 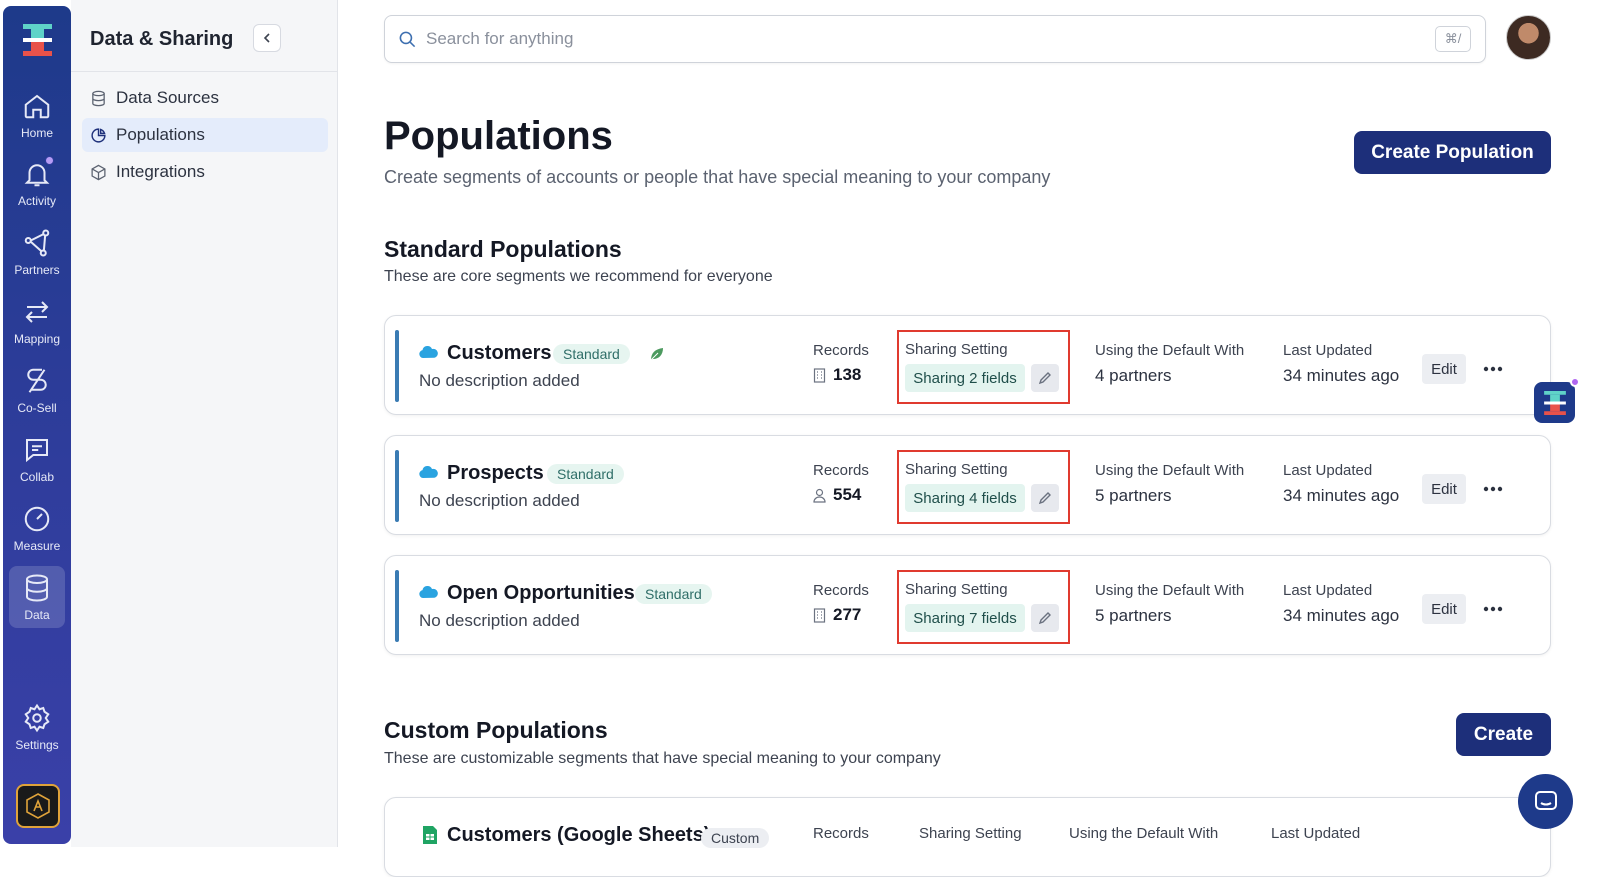 I want to click on chat-bubble-icon, so click(x=1545, y=800).